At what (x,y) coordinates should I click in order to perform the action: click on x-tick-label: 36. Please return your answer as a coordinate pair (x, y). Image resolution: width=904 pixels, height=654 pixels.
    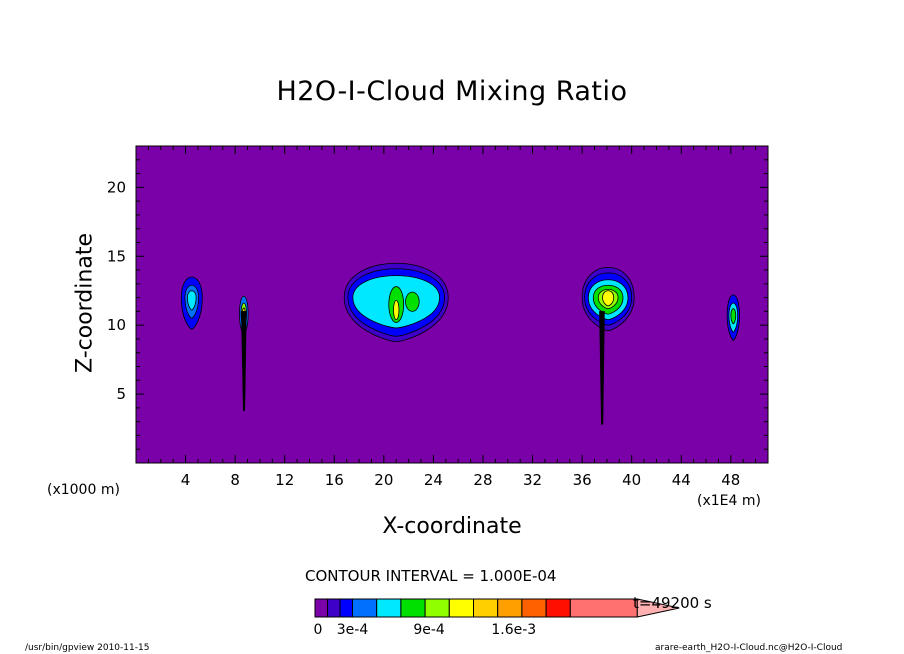
    Looking at the image, I should click on (582, 480).